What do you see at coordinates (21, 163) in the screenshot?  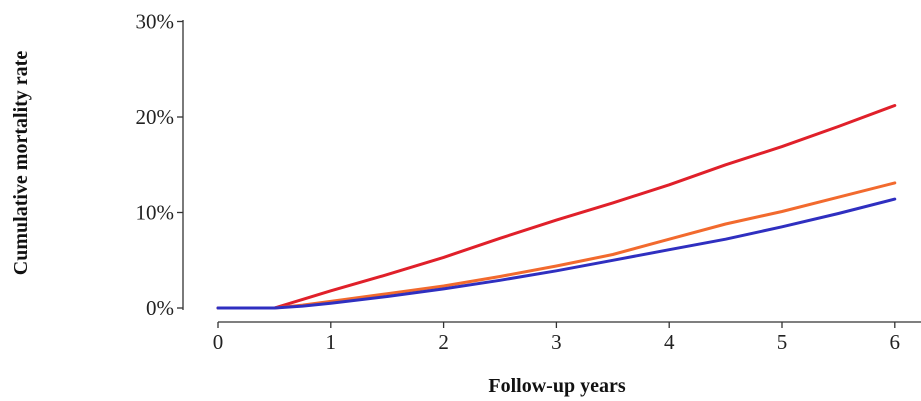 I see `y-axis-title: Cumulative mortality rate` at bounding box center [21, 163].